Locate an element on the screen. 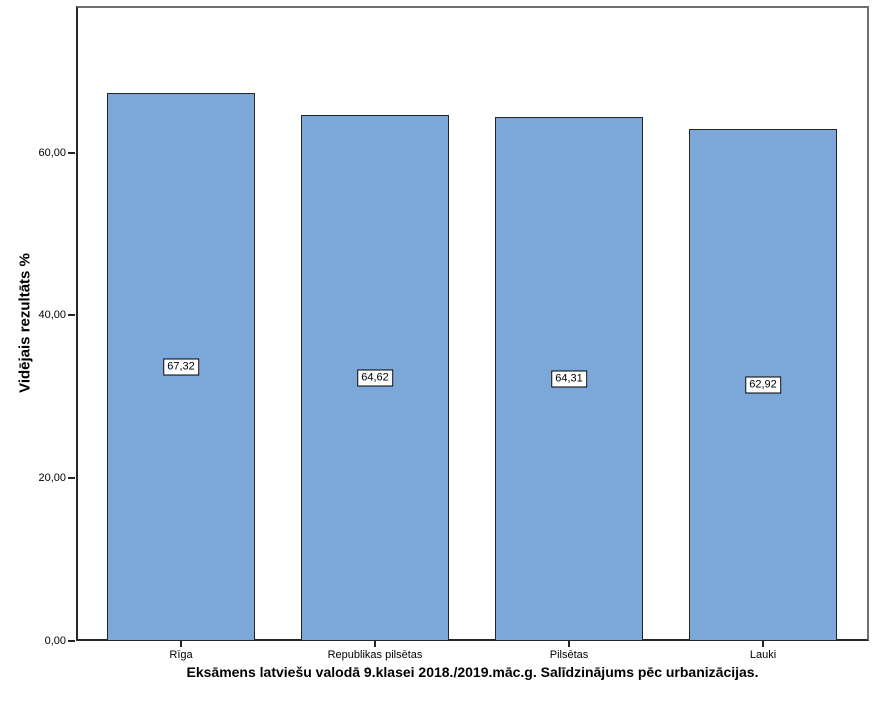  x-tick-label: Republikas pilsētas is located at coordinates (375, 655).